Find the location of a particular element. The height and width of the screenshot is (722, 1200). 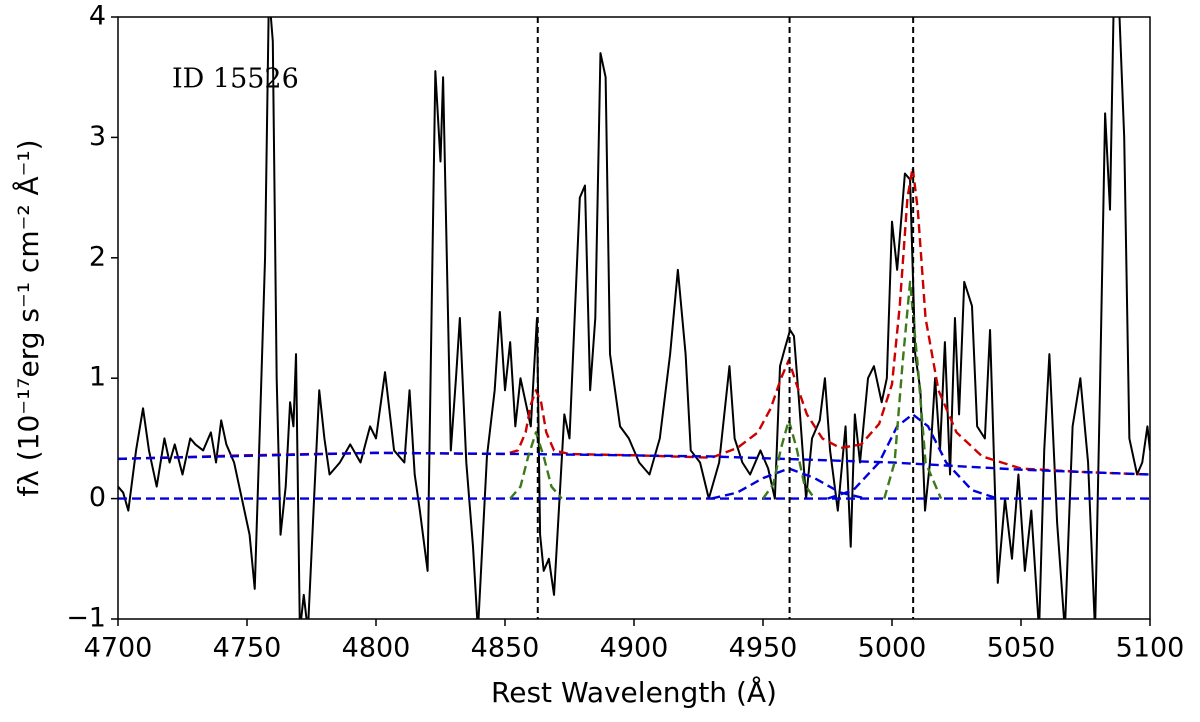

y-tick-label: 0 is located at coordinates (97, 497).